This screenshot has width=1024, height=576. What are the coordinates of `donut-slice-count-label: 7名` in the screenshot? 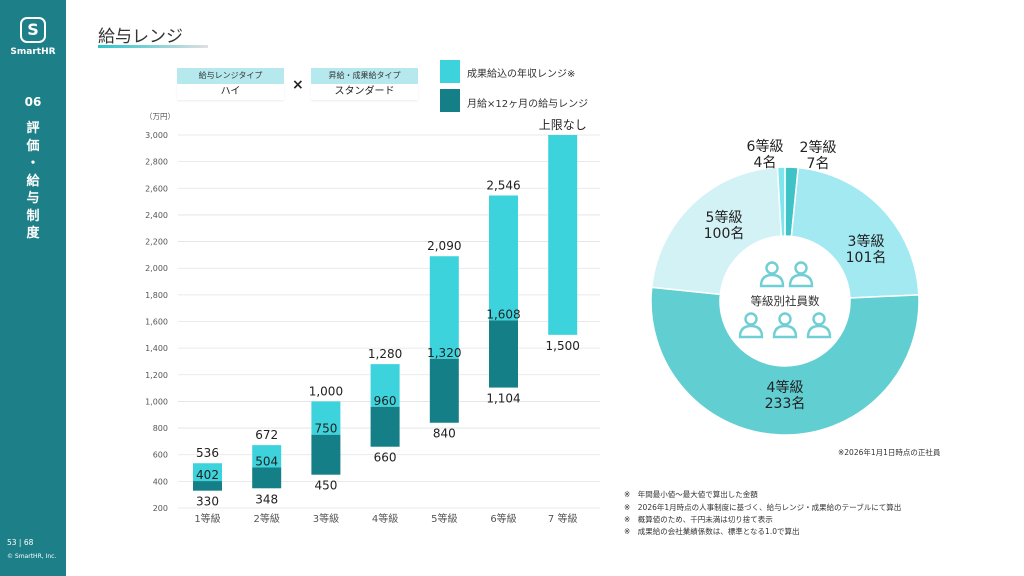 It's located at (818, 164).